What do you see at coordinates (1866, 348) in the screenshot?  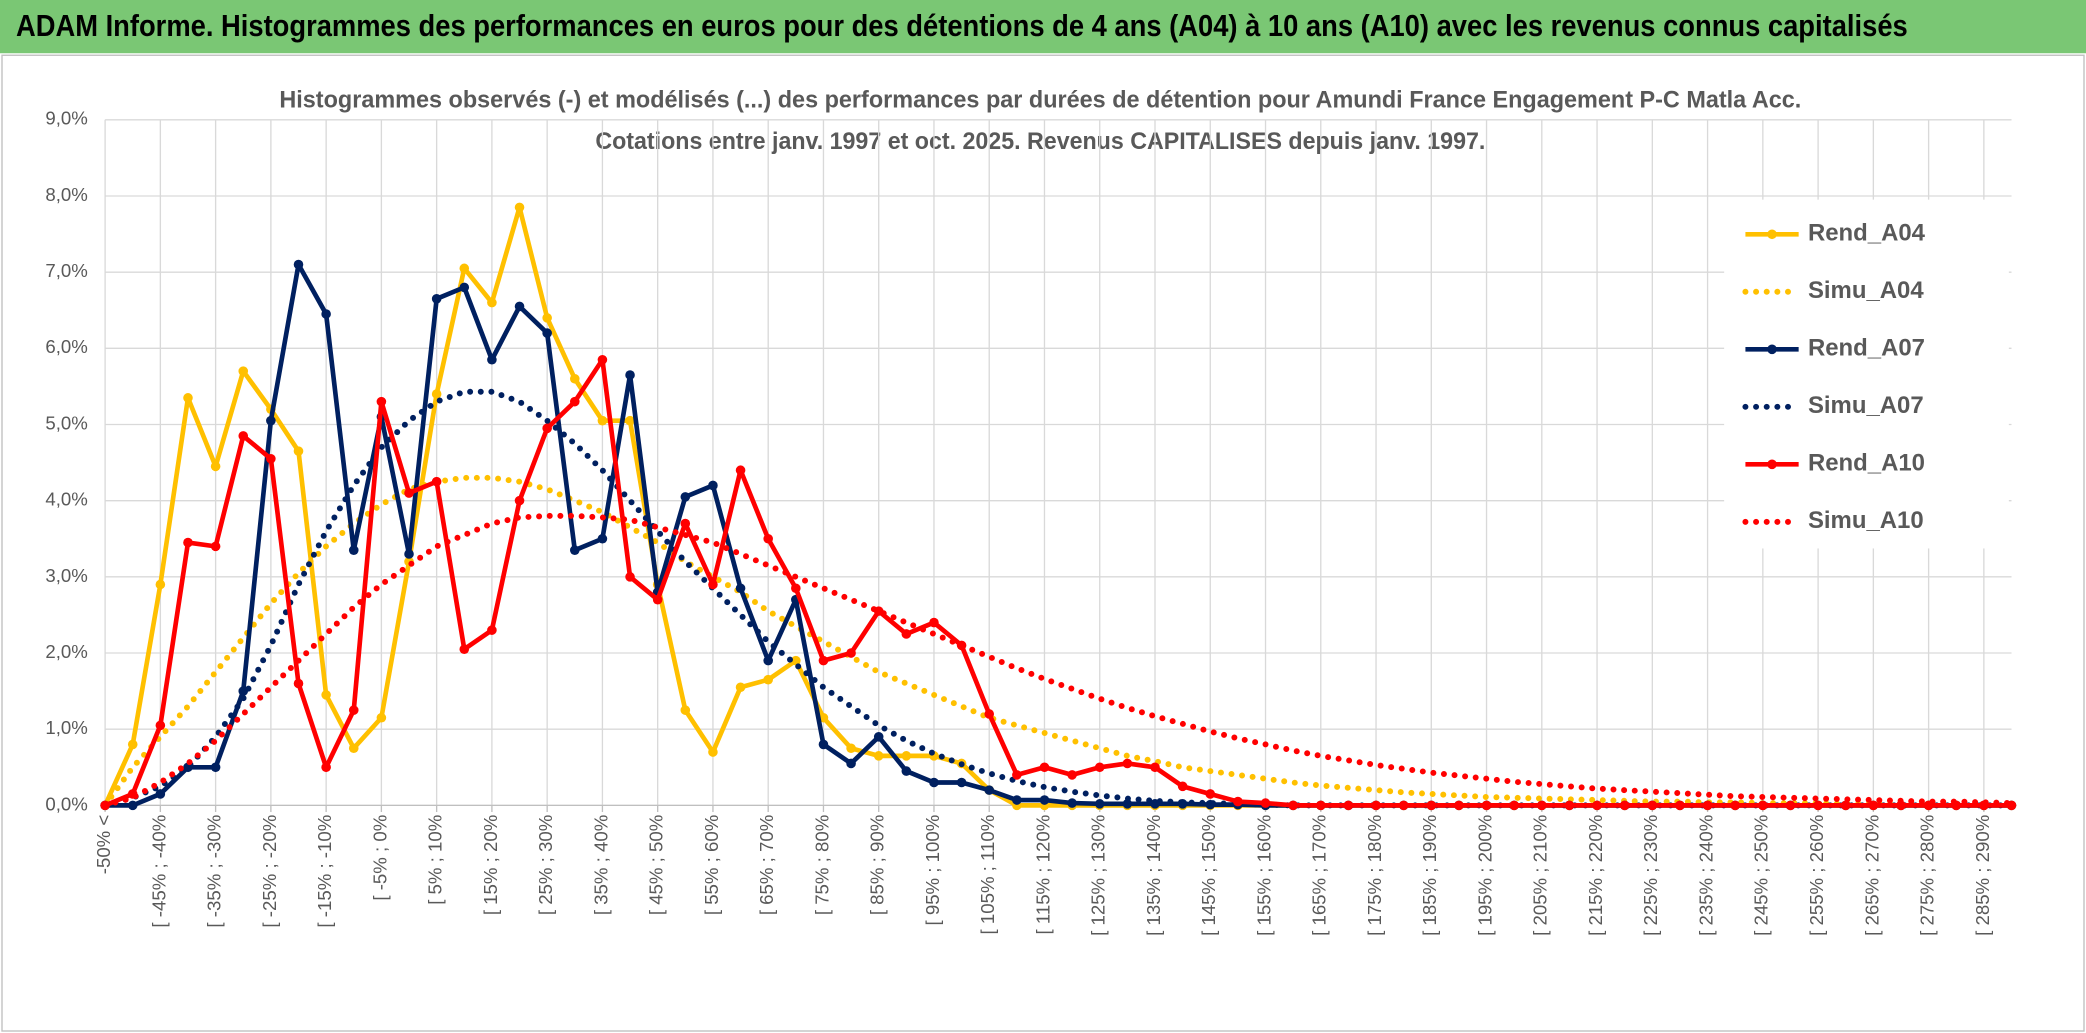 I see `legend-label: Rend_A07` at bounding box center [1866, 348].